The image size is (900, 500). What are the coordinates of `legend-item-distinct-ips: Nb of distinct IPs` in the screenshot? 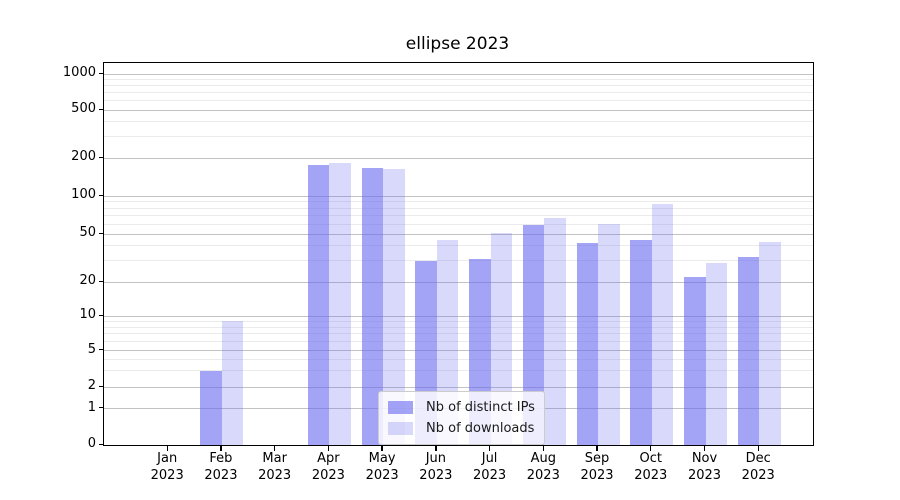 It's located at (461, 407).